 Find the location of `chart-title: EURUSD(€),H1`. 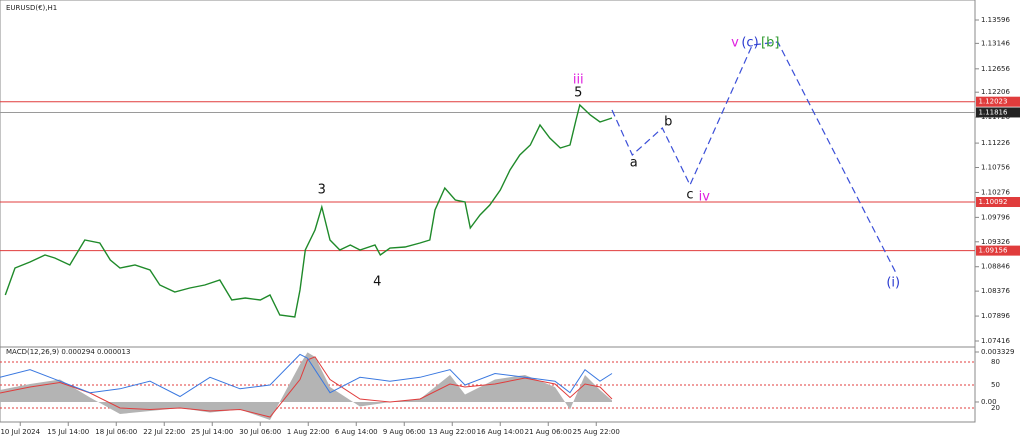

chart-title: EURUSD(€),H1 is located at coordinates (31, 8).